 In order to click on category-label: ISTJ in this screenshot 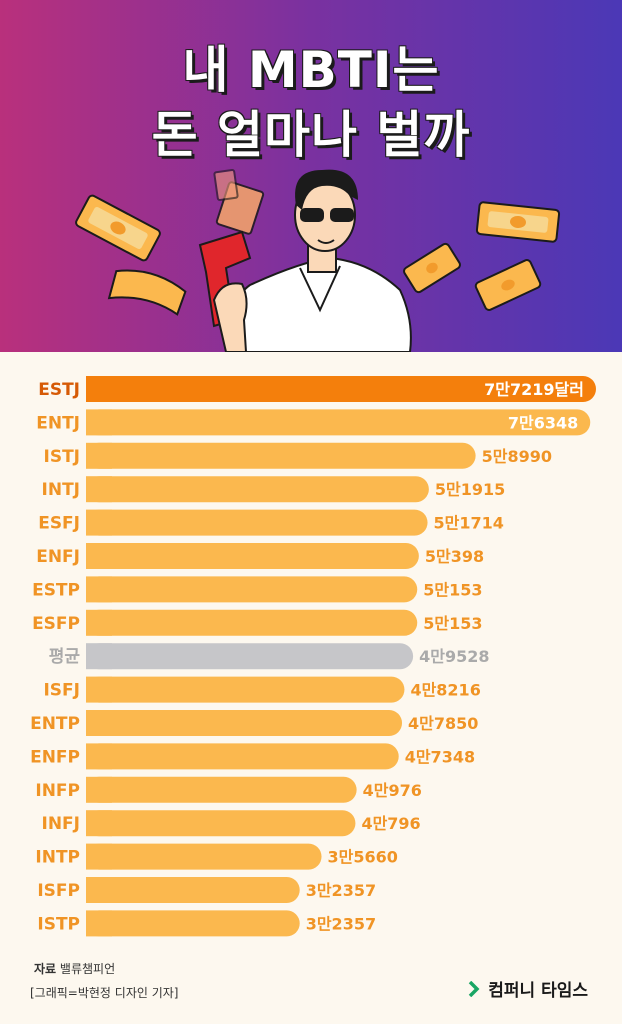, I will do `click(62, 457)`.